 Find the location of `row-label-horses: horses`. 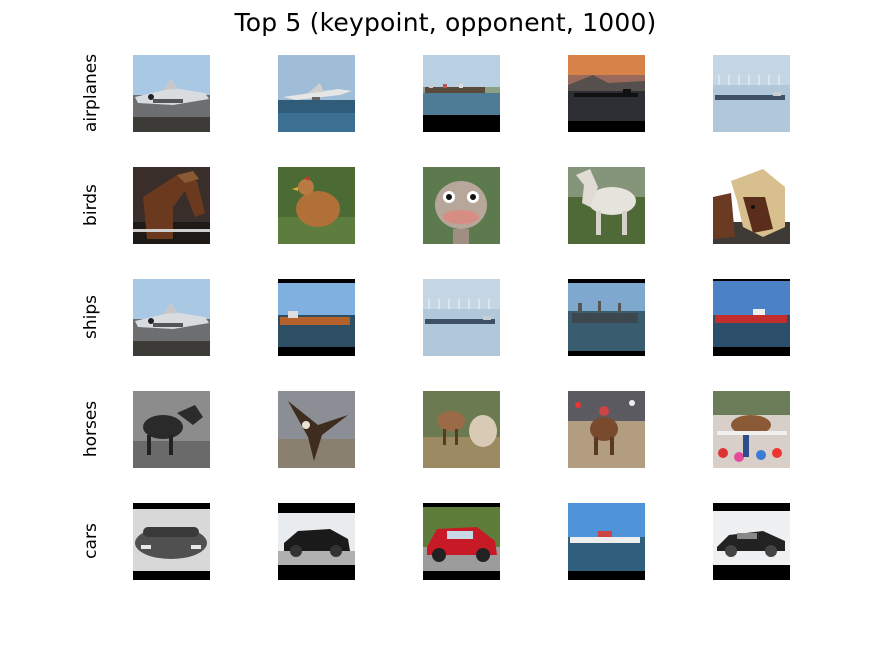

row-label-horses: horses is located at coordinates (91, 429).